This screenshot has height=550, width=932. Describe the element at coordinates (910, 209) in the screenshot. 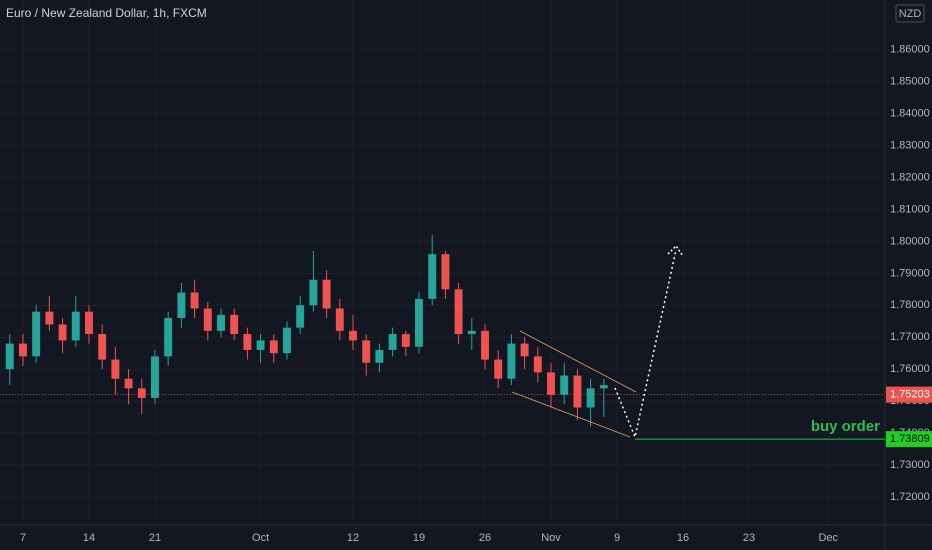

I see `y-tick-label: 1.81000` at that location.